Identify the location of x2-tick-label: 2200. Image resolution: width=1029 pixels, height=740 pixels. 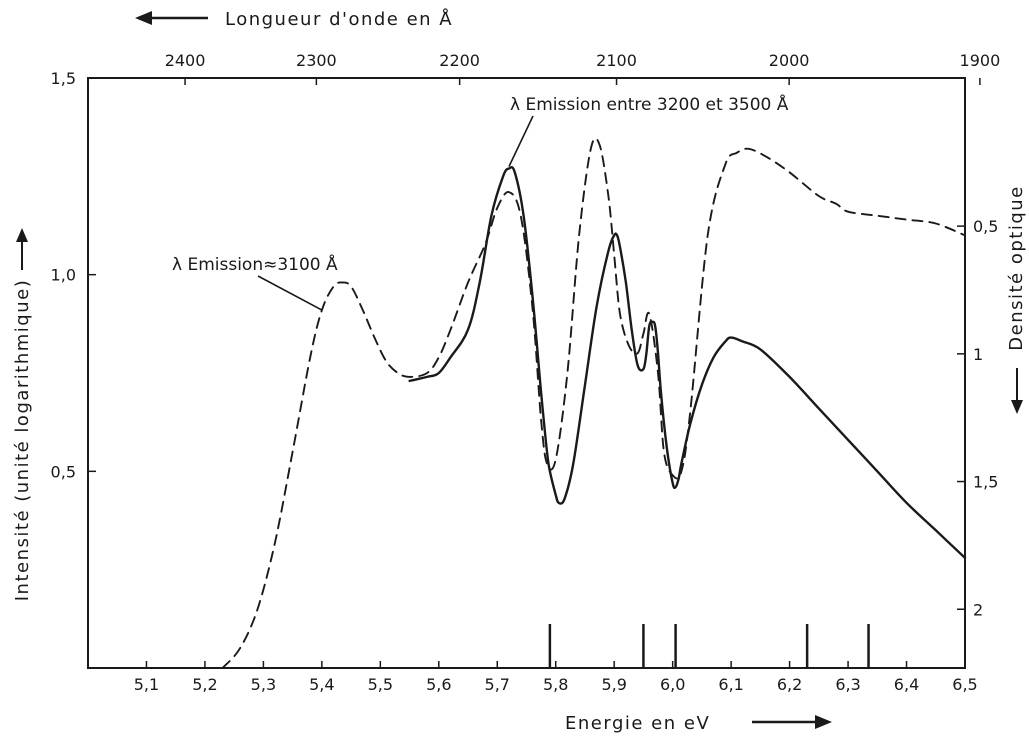
(459, 60).